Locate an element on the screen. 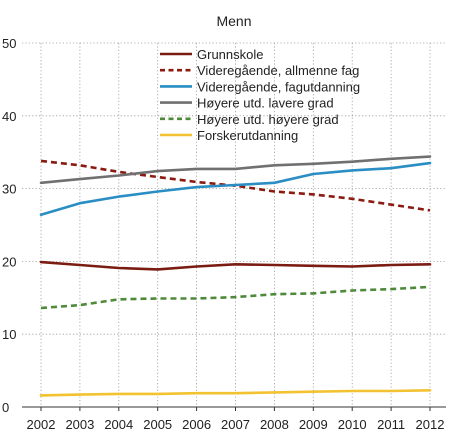 This screenshot has height=447, width=450. y-tick-label: 10 is located at coordinates (9, 334).